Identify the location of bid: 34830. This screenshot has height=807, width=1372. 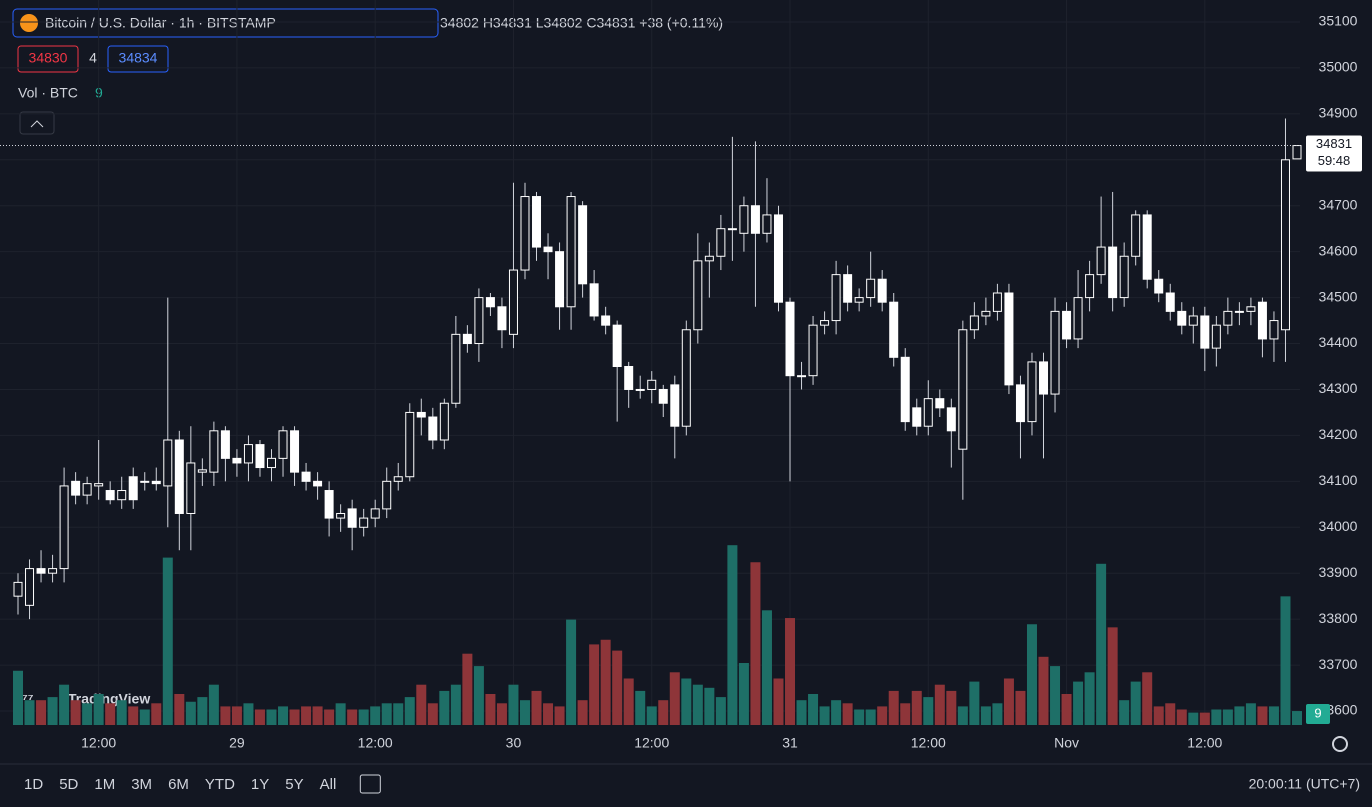
(48, 58).